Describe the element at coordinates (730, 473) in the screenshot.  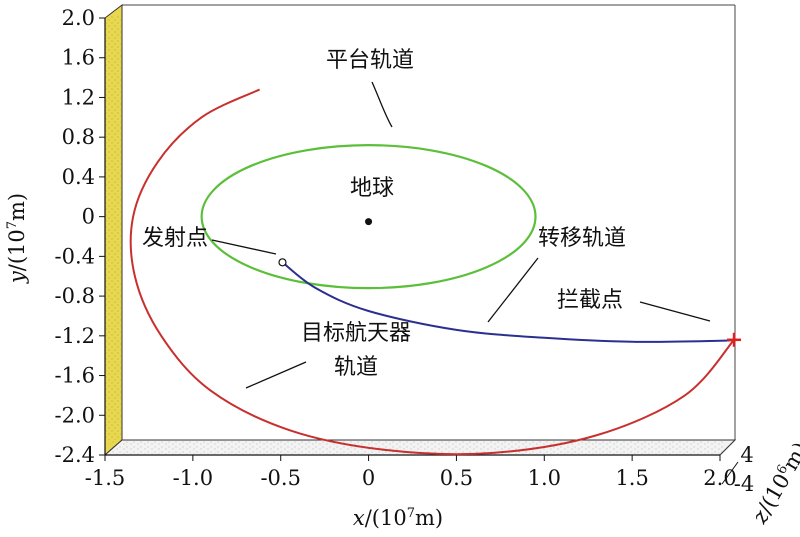
I see `z-axis-line` at that location.